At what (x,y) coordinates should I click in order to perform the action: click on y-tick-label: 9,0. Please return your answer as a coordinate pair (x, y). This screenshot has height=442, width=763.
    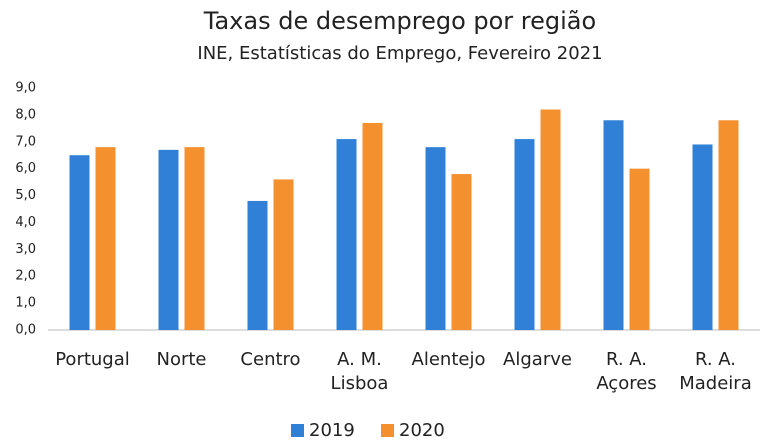
    Looking at the image, I should click on (25, 88).